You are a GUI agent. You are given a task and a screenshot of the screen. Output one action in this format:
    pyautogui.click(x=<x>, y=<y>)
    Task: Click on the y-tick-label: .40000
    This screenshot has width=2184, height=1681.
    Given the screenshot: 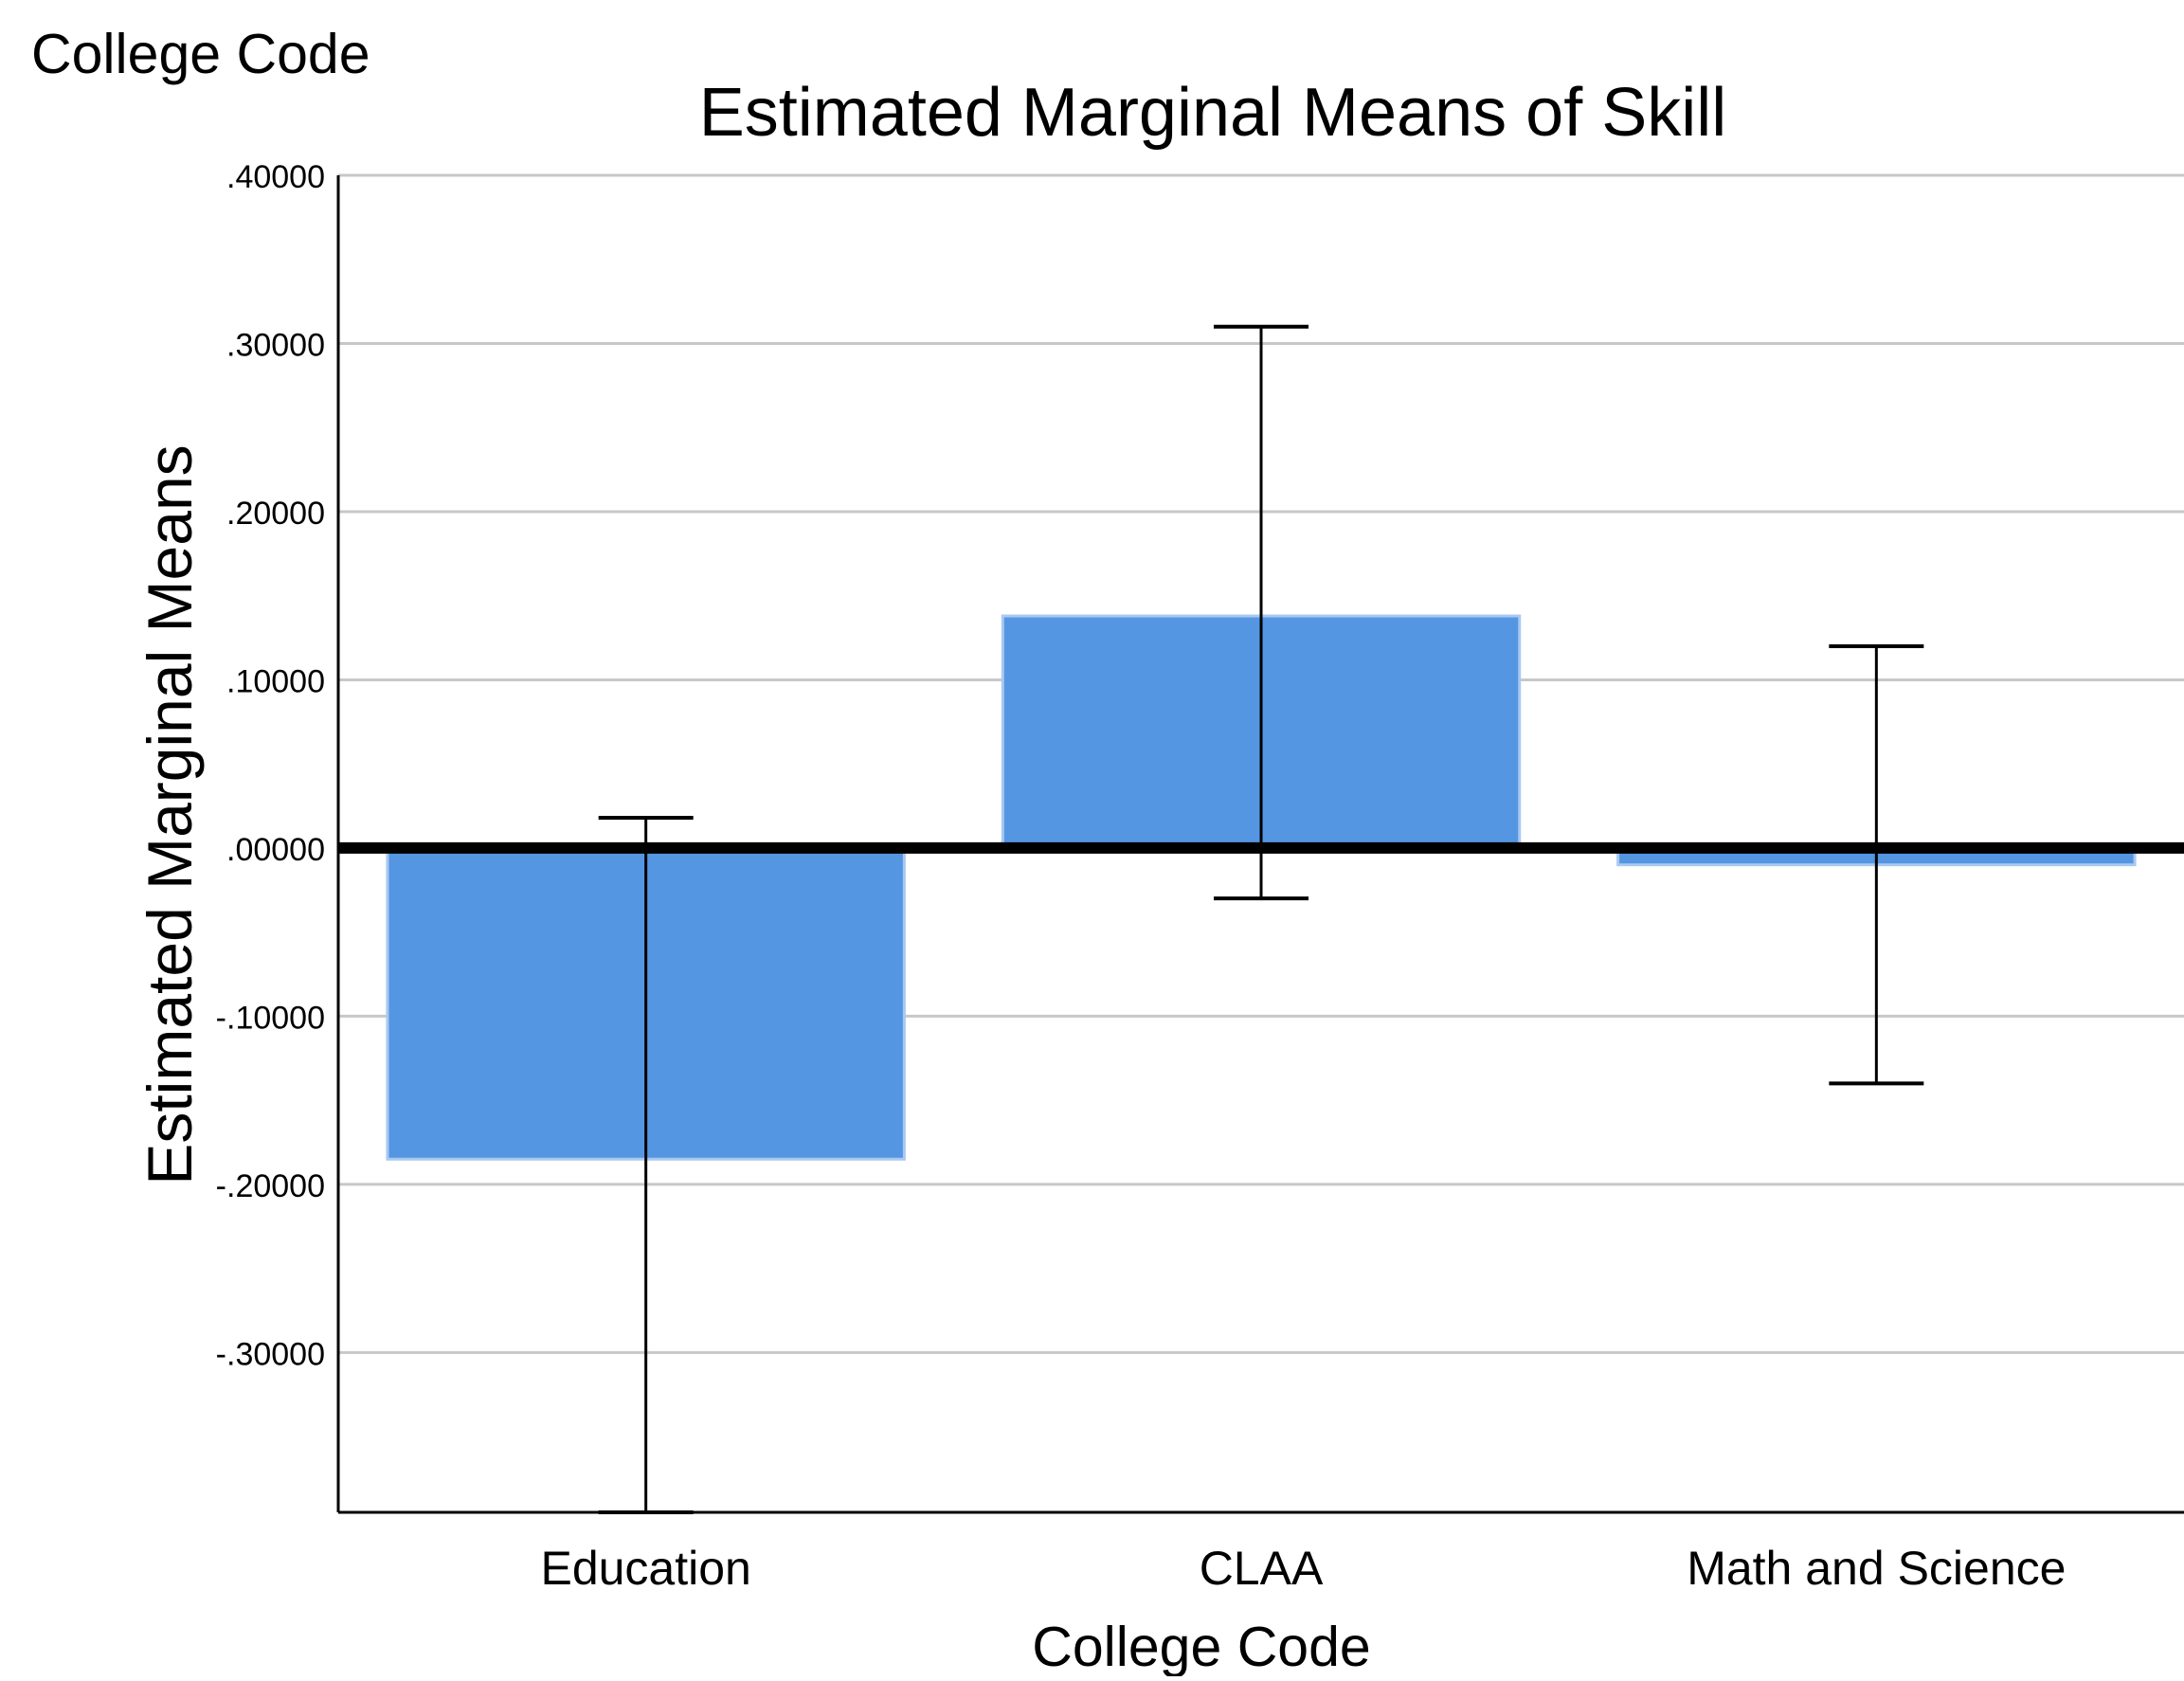 What is the action you would take?
    pyautogui.click(x=275, y=177)
    